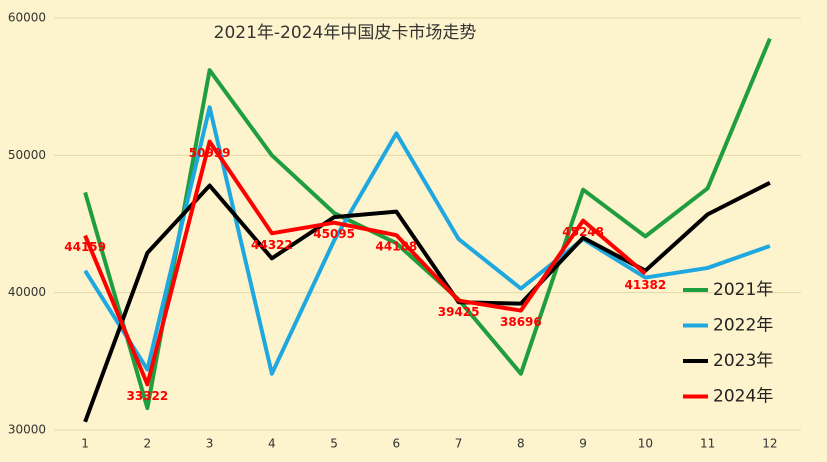  I want to click on x-tick-label: 5, so click(334, 444).